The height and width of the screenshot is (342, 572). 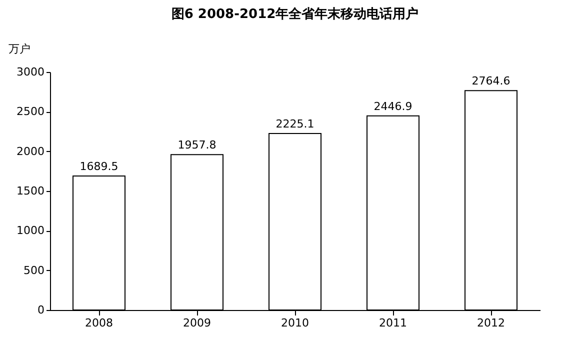 What do you see at coordinates (295, 323) in the screenshot?
I see `x-tick-label: 2010` at bounding box center [295, 323].